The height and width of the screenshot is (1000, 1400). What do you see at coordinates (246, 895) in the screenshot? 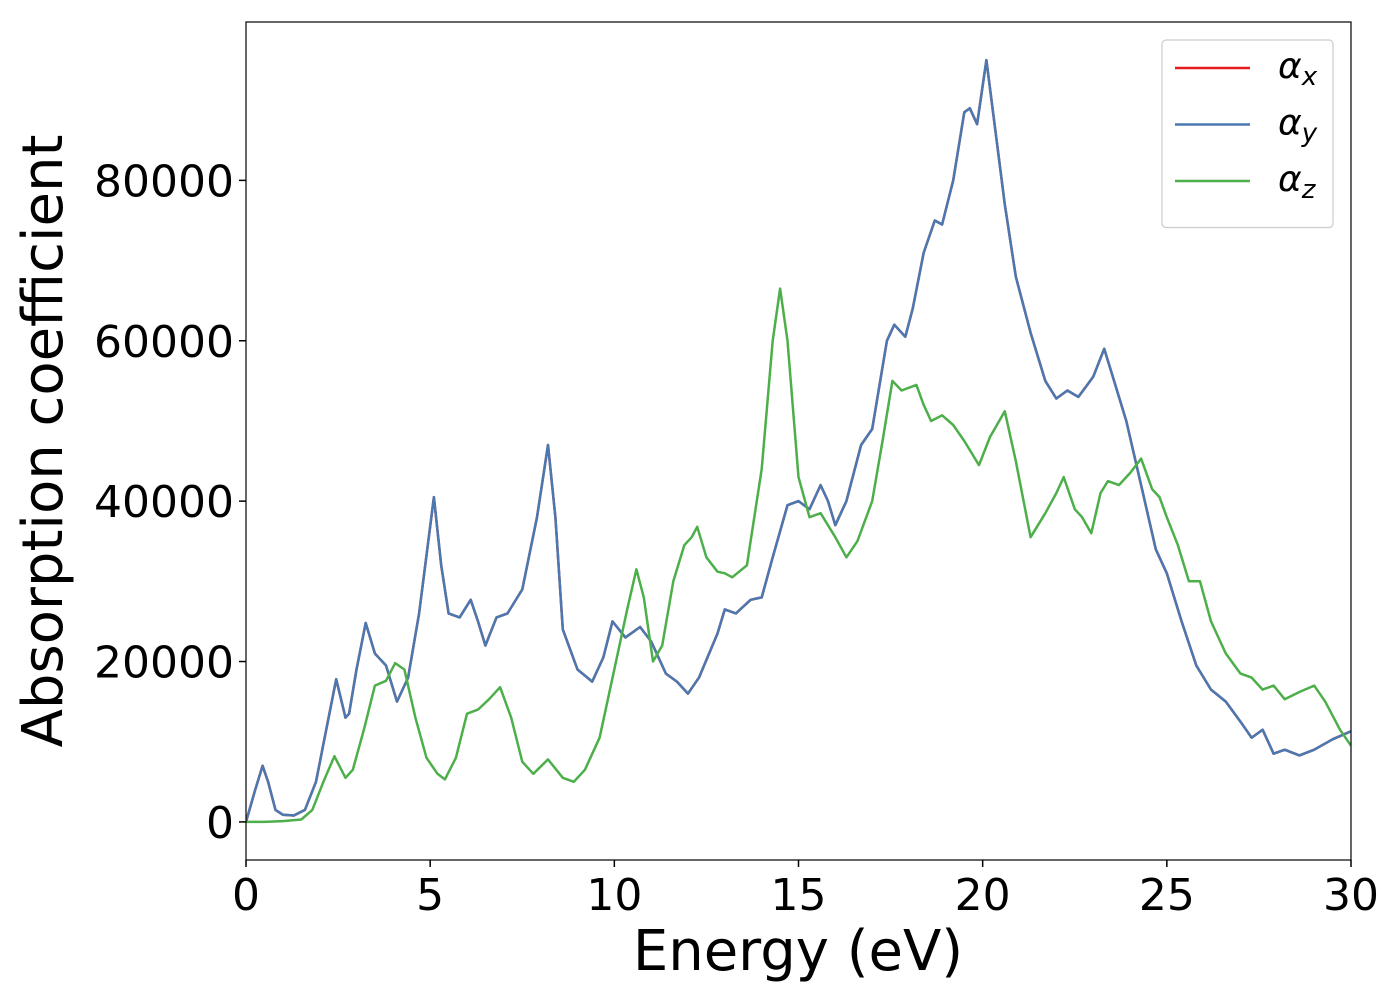
I see `x-tick-label: 0` at bounding box center [246, 895].